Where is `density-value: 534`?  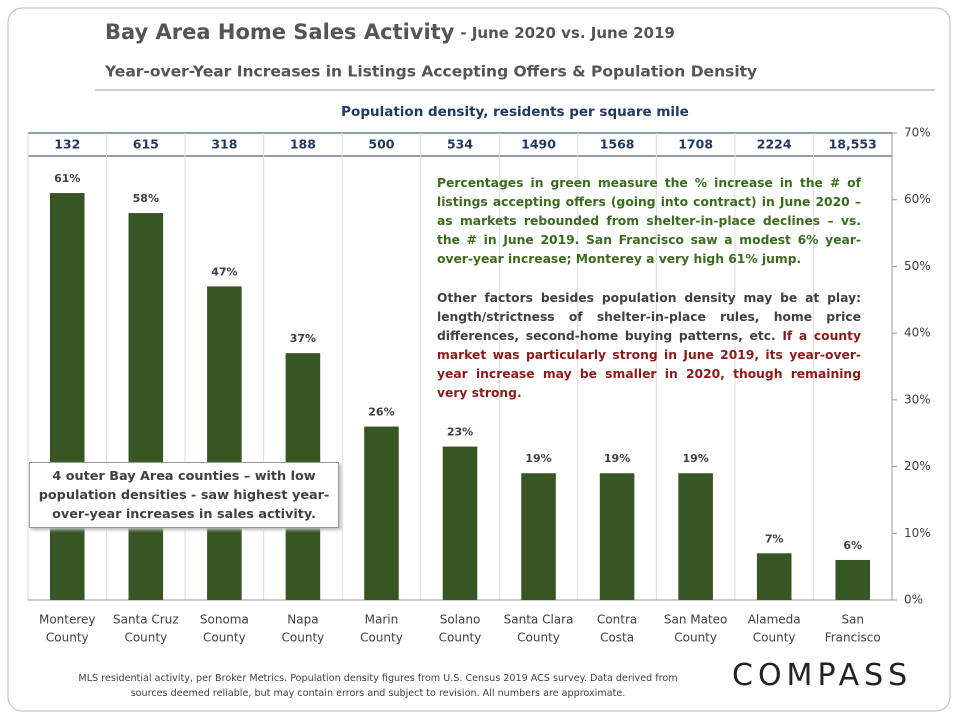
density-value: 534 is located at coordinates (460, 144).